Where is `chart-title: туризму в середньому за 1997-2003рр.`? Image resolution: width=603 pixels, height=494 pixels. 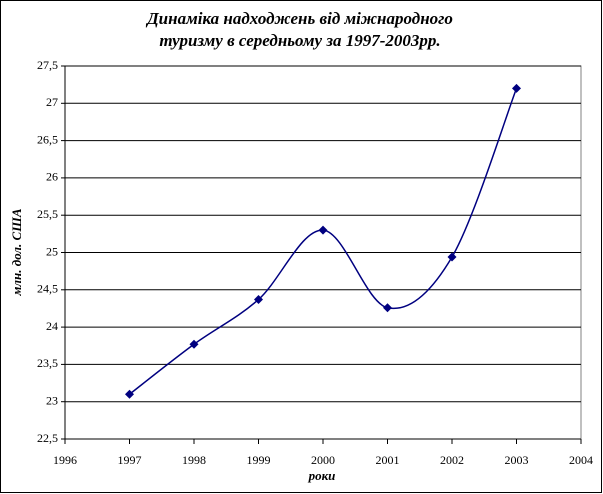
chart-title: туризму в середньому за 1997-2003рр. is located at coordinates (299, 40).